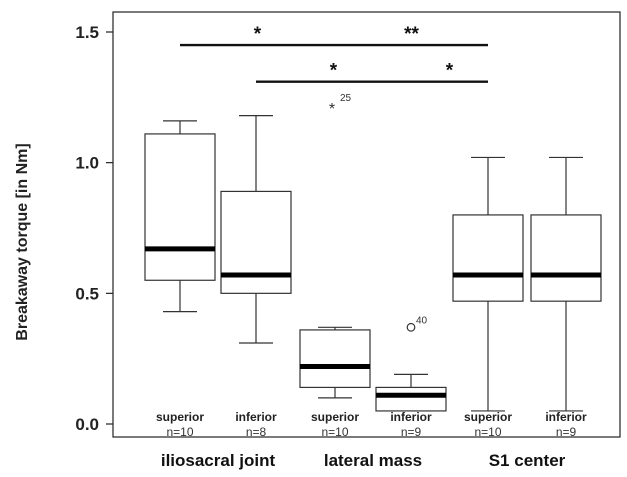  I want to click on y-tick-label: 1.0, so click(87, 163).